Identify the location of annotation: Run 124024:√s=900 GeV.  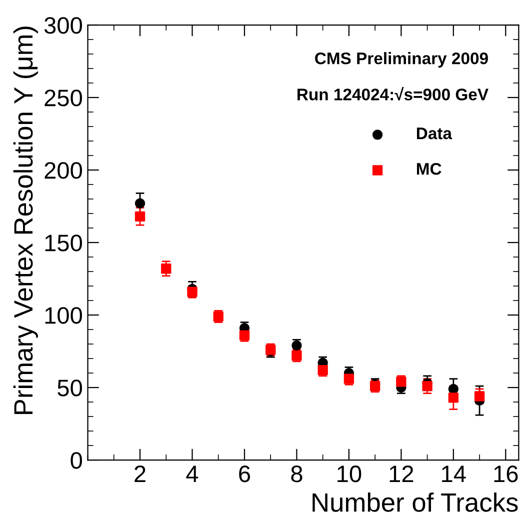
(393, 93).